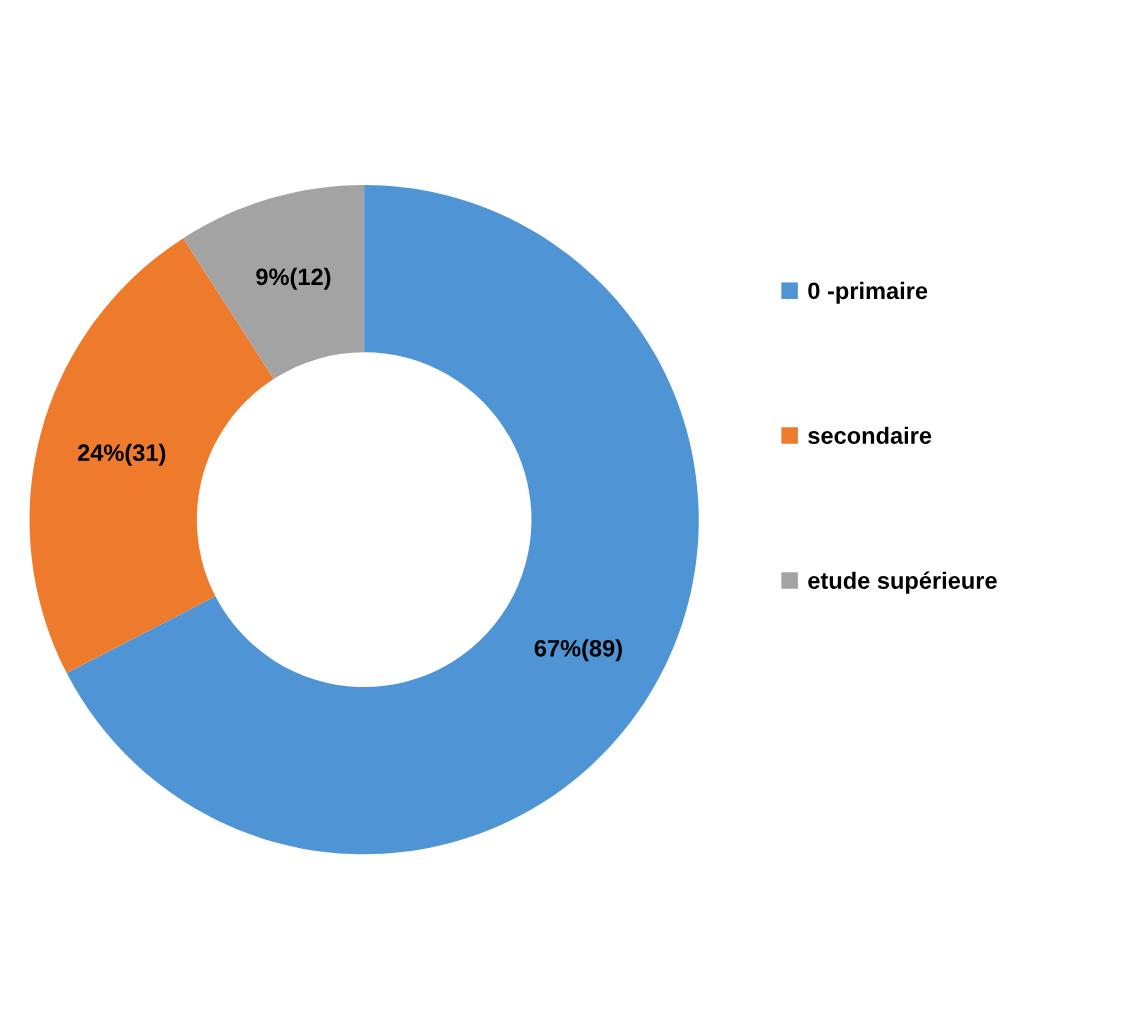 This screenshot has width=1138, height=1025. I want to click on data-label: 9%(12), so click(293, 278).